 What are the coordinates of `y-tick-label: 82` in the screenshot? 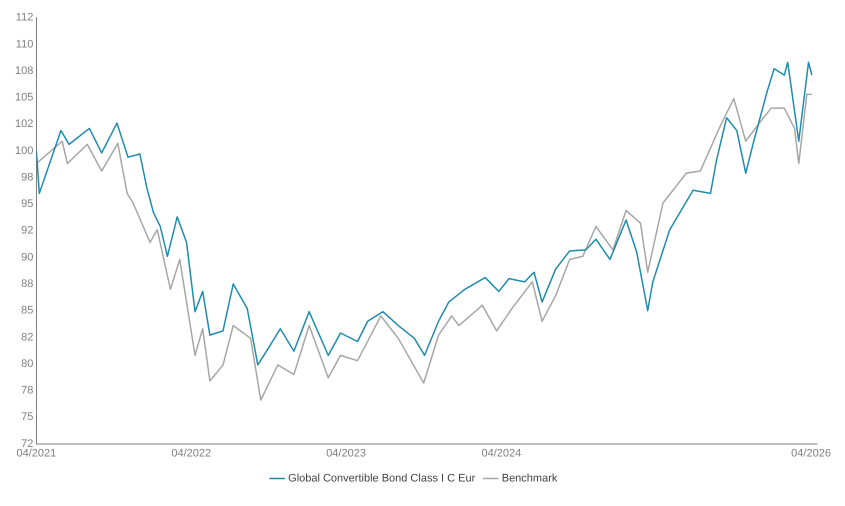 It's located at (27, 337).